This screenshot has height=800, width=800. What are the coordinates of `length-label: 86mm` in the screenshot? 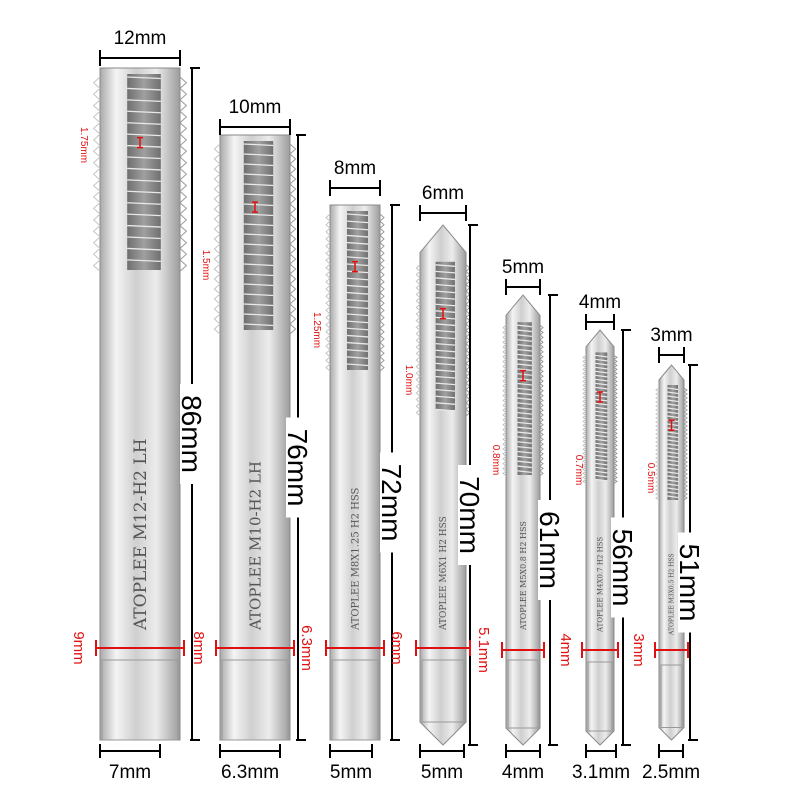 It's located at (191, 434).